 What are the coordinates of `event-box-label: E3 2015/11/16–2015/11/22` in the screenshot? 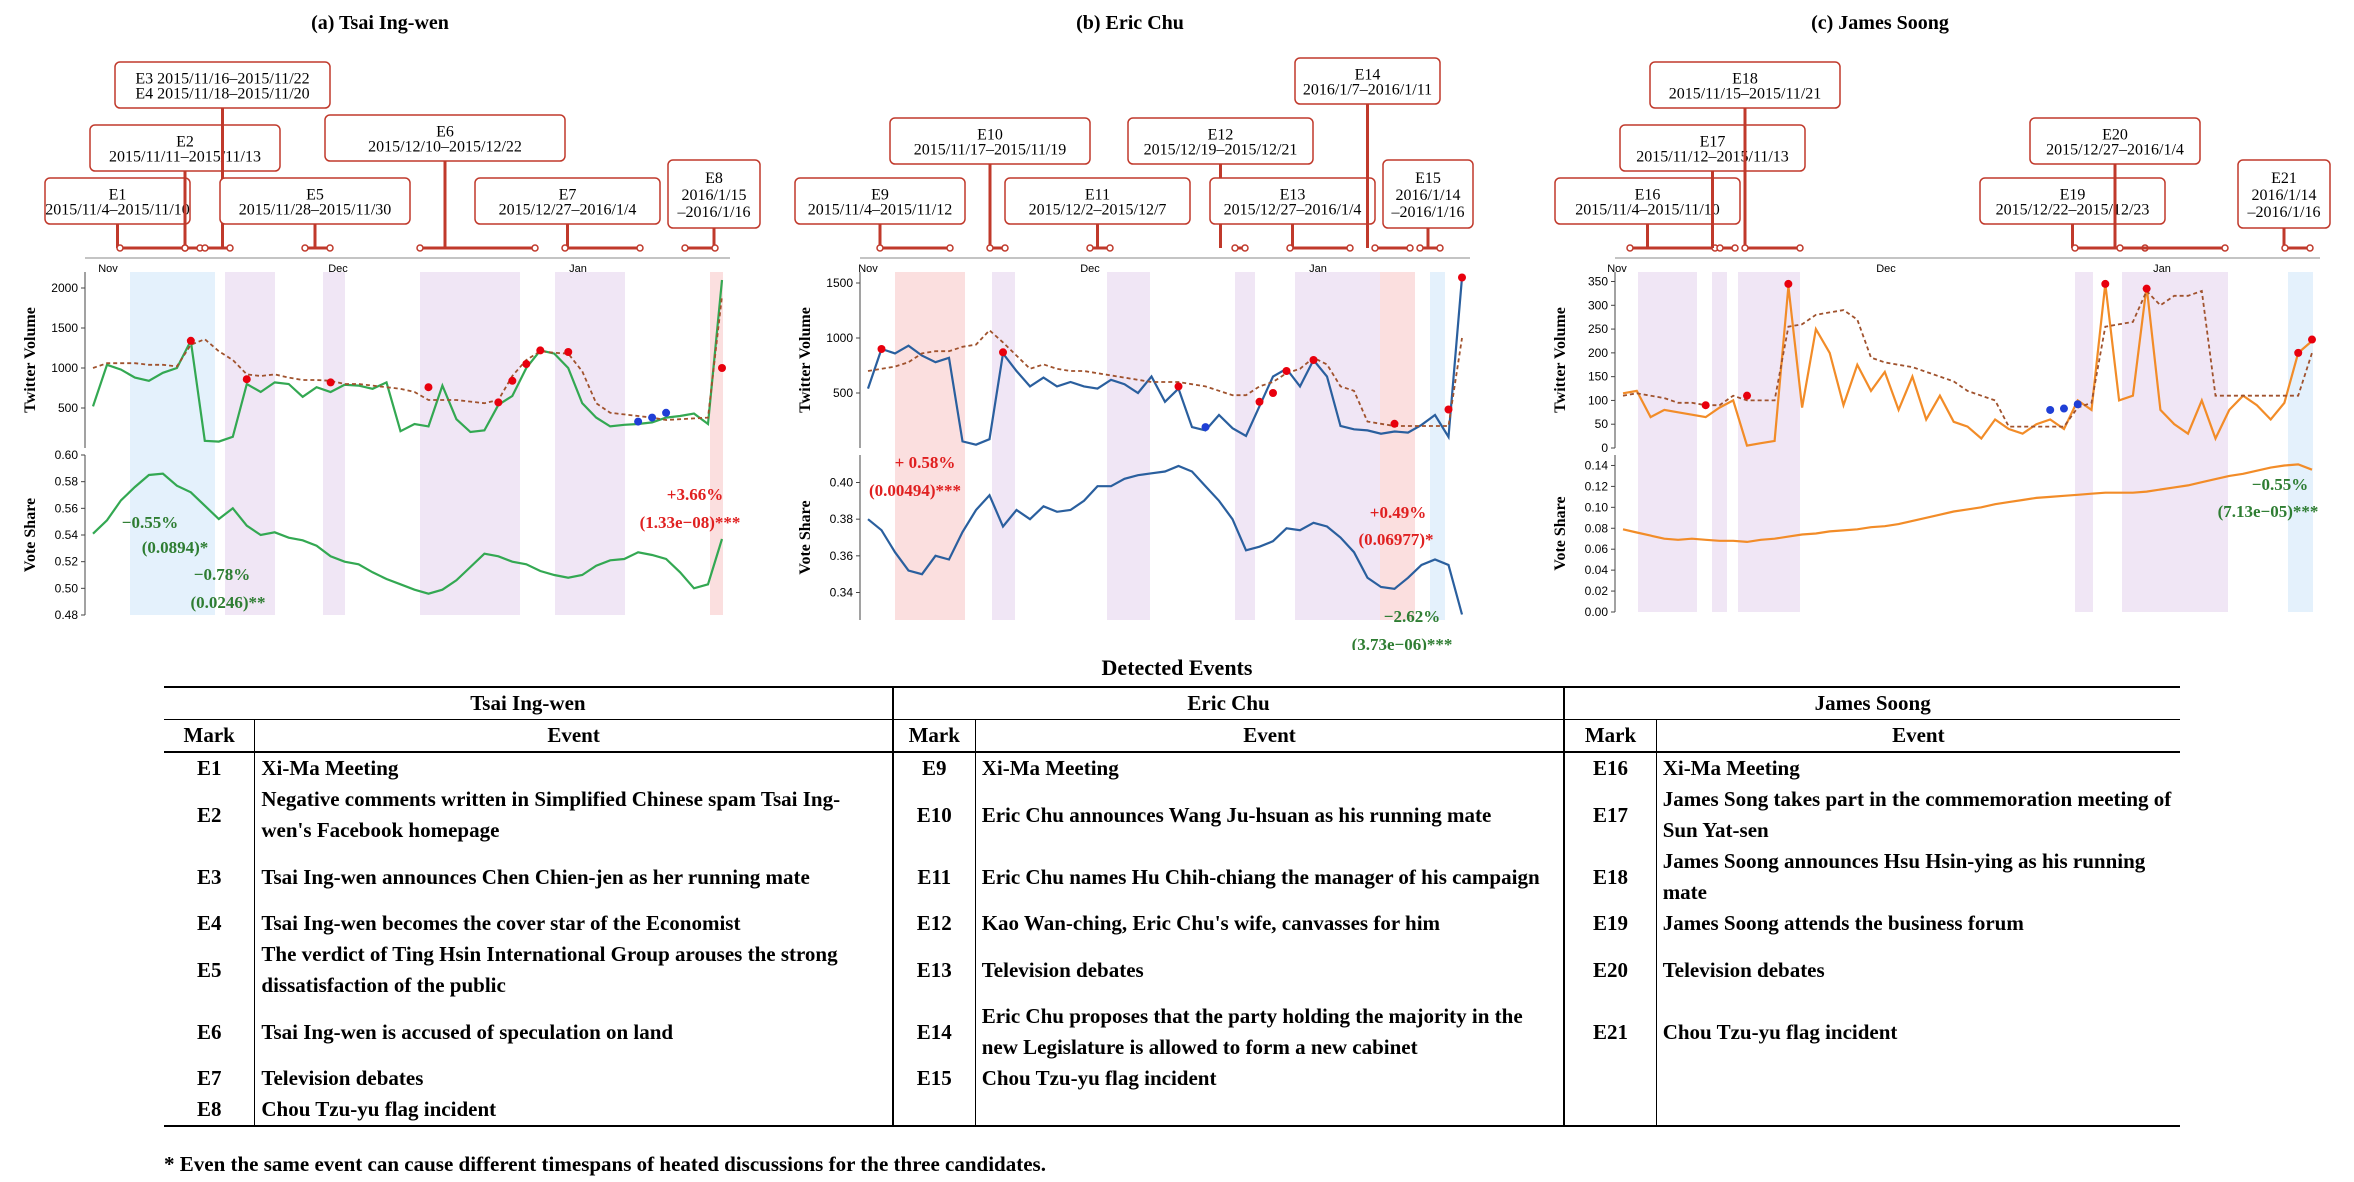 It's located at (222, 78).